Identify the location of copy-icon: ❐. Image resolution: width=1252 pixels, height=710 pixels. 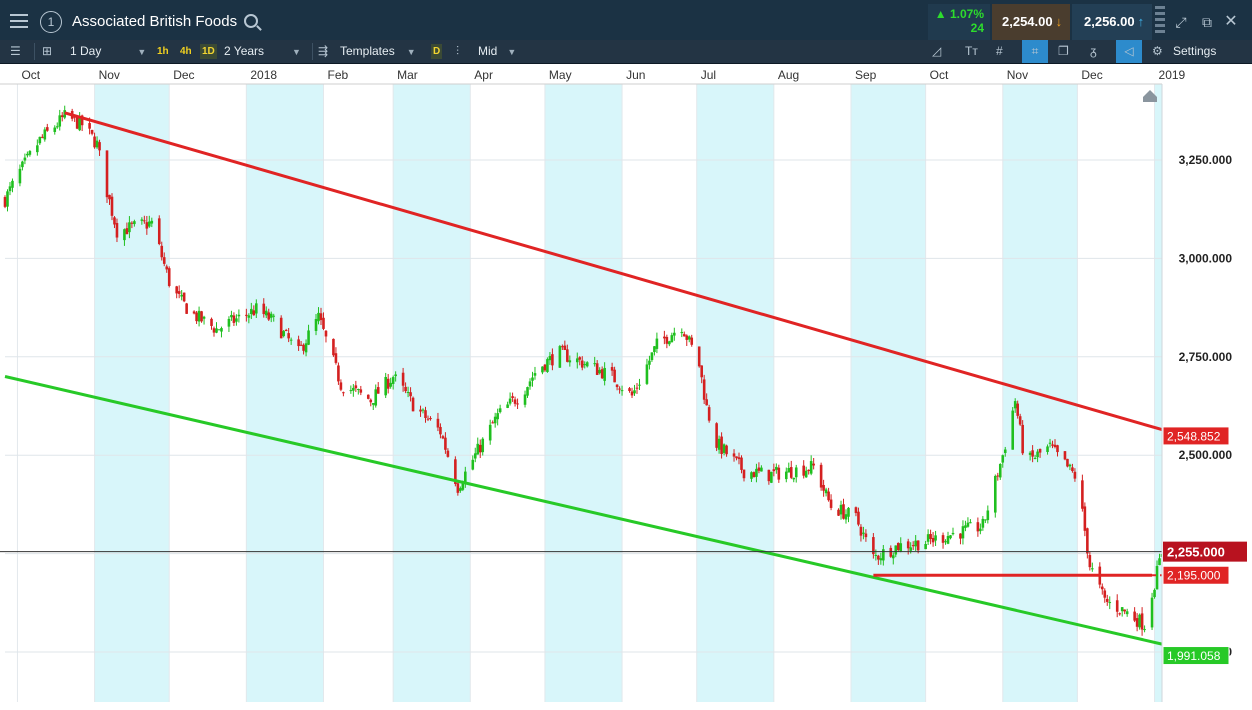
(1063, 51).